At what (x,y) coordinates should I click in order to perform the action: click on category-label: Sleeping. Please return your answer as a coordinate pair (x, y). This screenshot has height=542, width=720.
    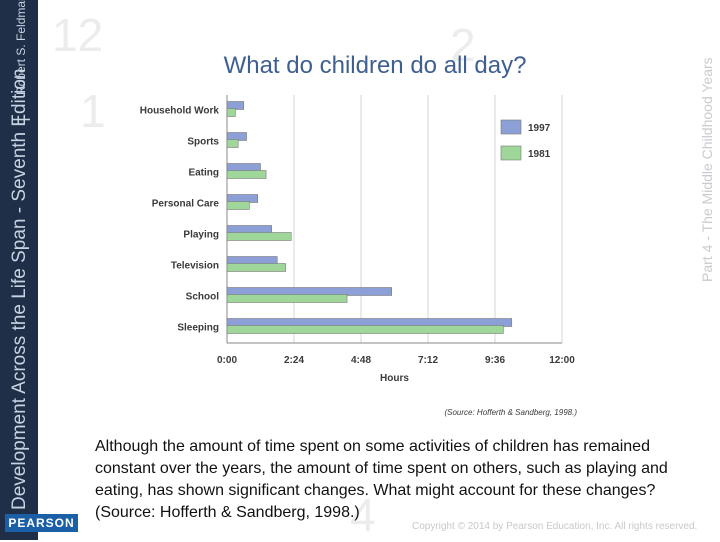
    Looking at the image, I should click on (198, 328).